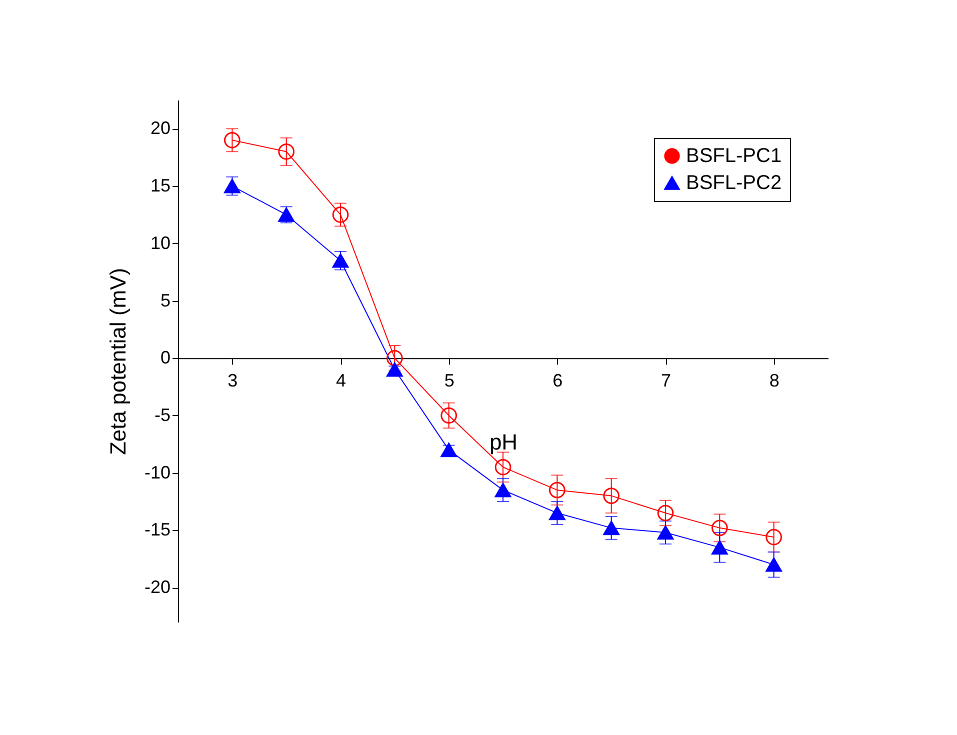 The height and width of the screenshot is (735, 957). What do you see at coordinates (734, 183) in the screenshot?
I see `legend-label: BSFL-PC2` at bounding box center [734, 183].